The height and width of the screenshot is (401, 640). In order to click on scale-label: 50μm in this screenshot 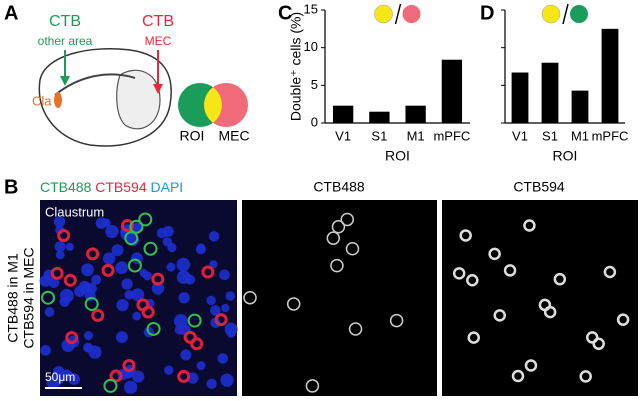, I will do `click(60, 377)`.